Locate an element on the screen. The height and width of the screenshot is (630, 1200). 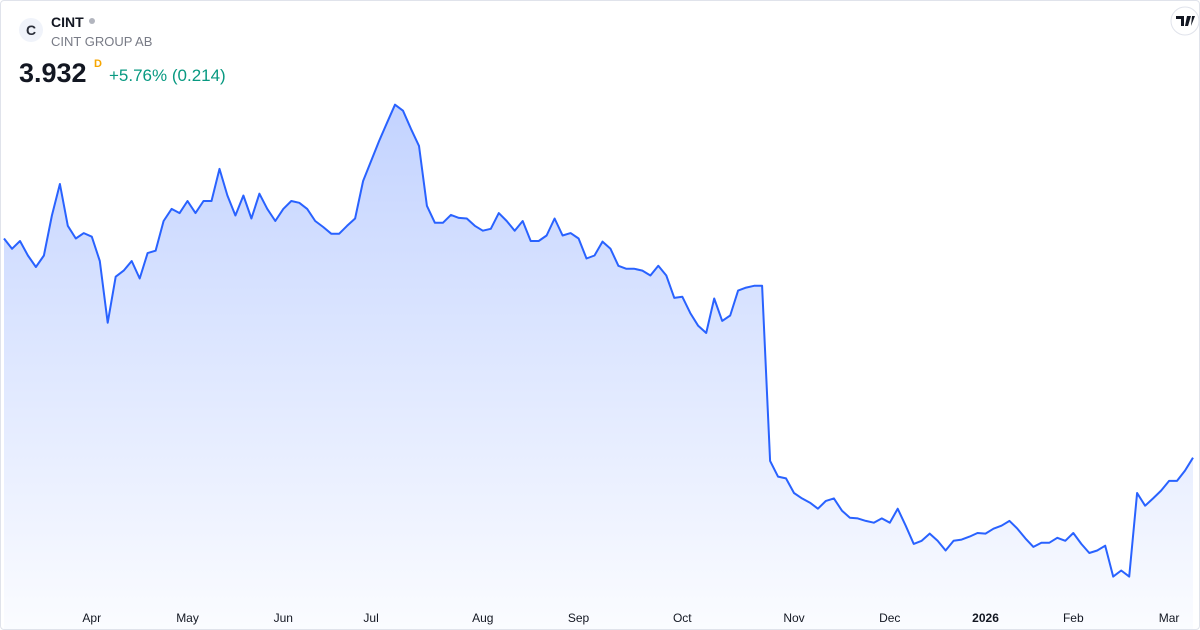
change: +5.76% (0.214) is located at coordinates (167, 75).